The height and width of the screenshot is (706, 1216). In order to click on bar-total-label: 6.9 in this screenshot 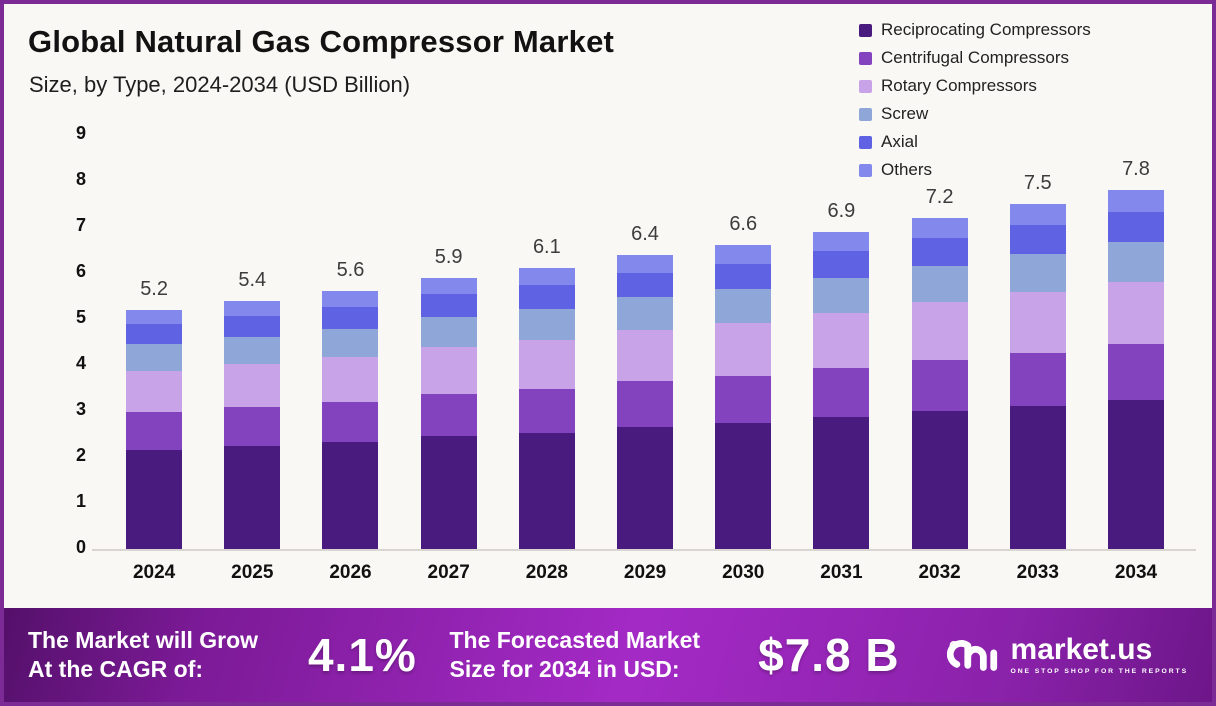, I will do `click(841, 210)`.